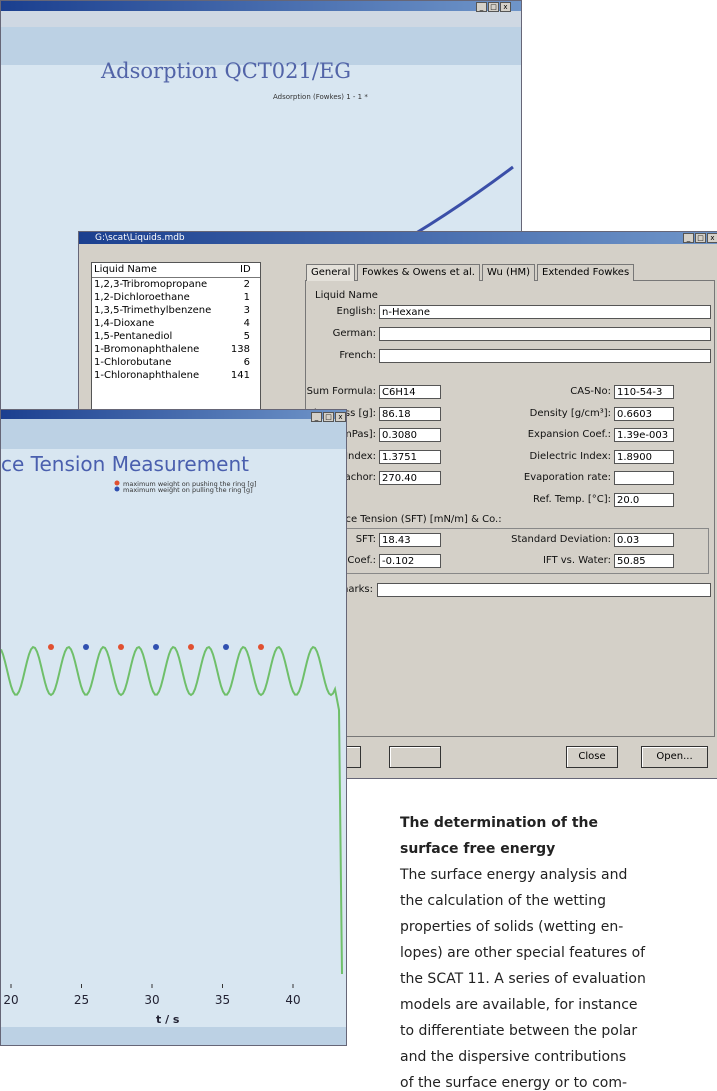 This screenshot has height=1091, width=717. I want to click on disabled-button, so click(415, 757).